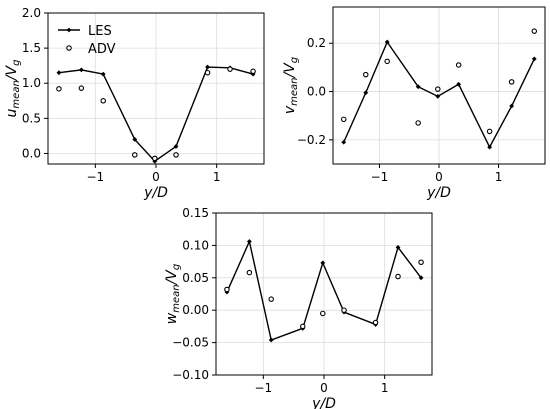 The image size is (550, 409). Describe the element at coordinates (69, 30) in the screenshot. I see `legend-les-marker` at that location.